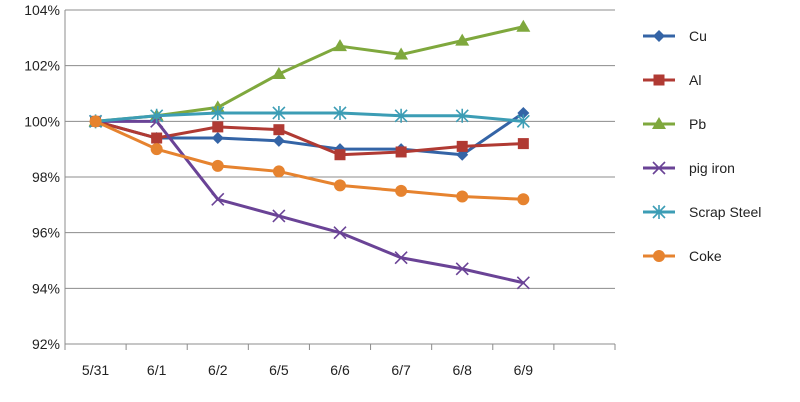 The width and height of the screenshot is (800, 402). I want to click on series-coke, so click(309, 160).